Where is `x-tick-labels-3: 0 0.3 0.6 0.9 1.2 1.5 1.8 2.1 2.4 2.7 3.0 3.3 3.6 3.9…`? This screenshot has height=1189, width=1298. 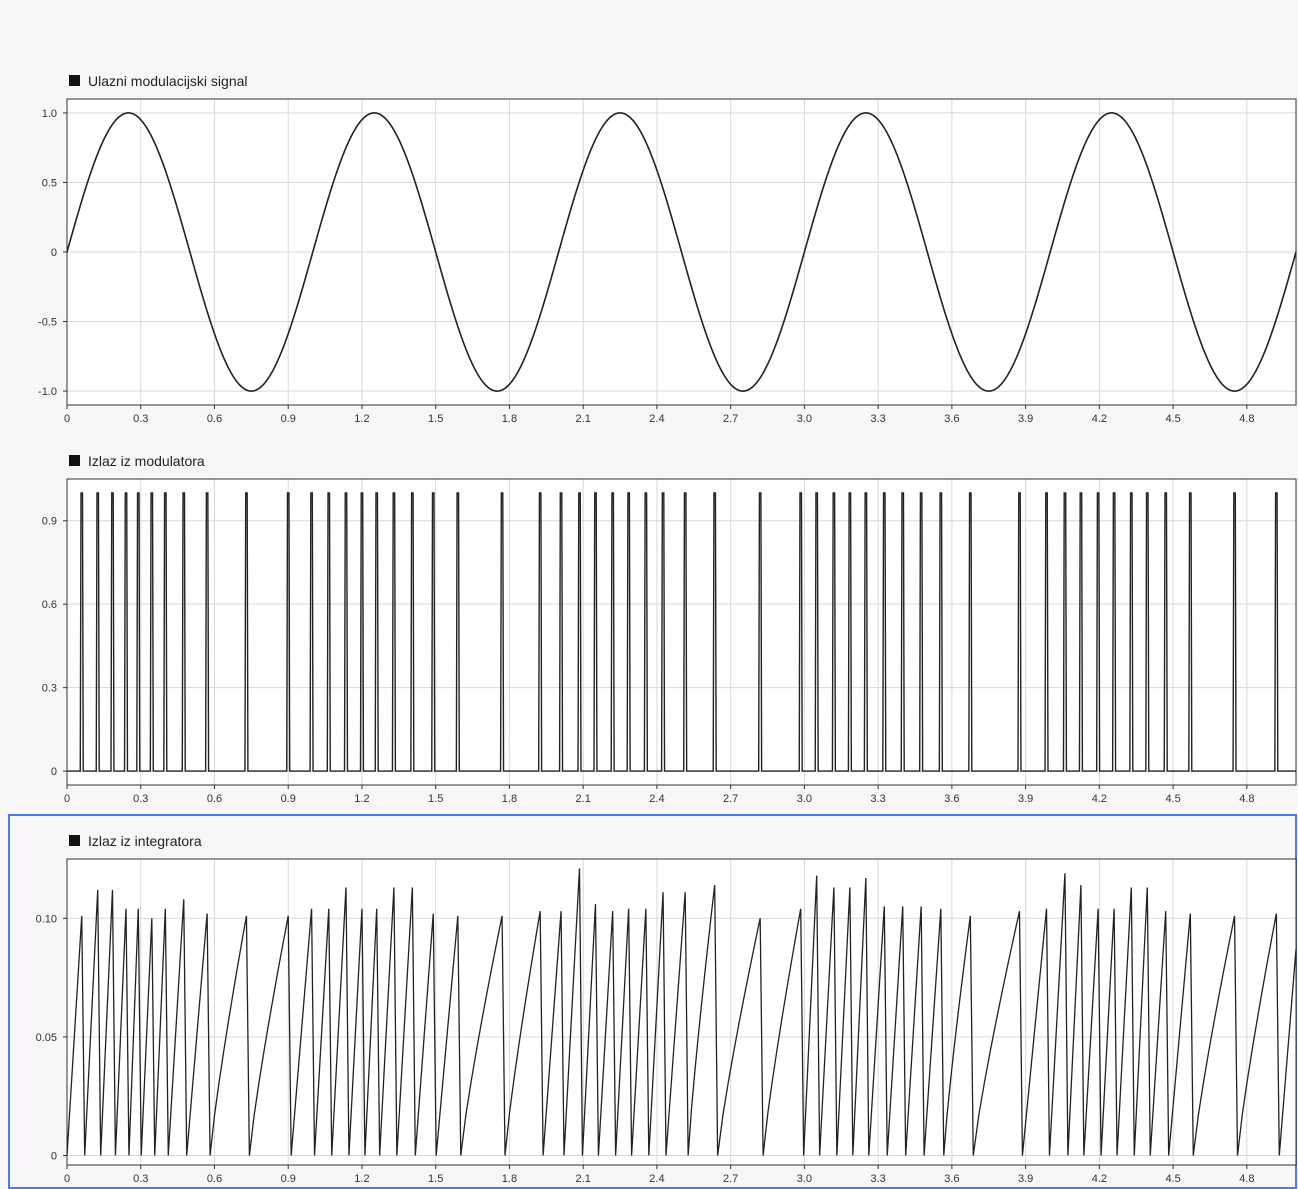
x-tick-labels-3: 0 0.3 0.6 0.9 1.2 1.5 1.8 2.1 2.4 2.7 3.0 3.3 3.6 3.9… is located at coordinates (659, 1175).